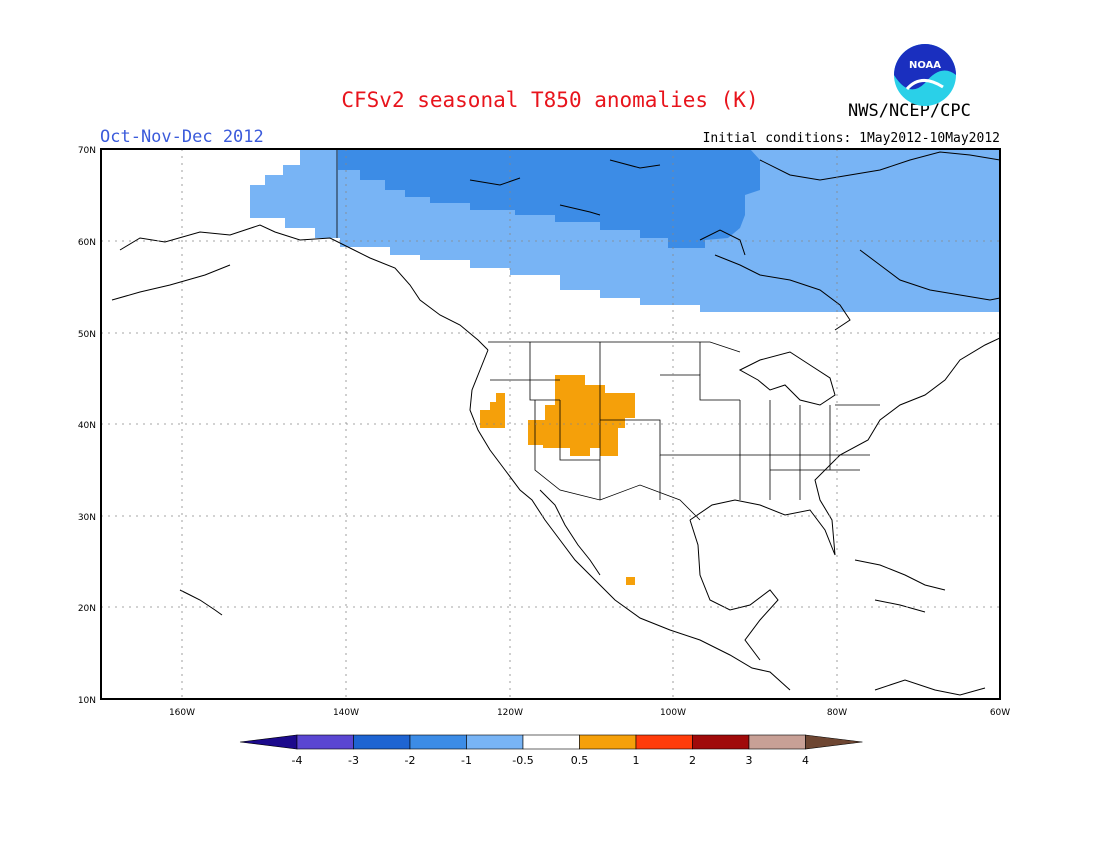 The image size is (1100, 850). What do you see at coordinates (87, 426) in the screenshot?
I see `lat-label-40n: 40N` at bounding box center [87, 426].